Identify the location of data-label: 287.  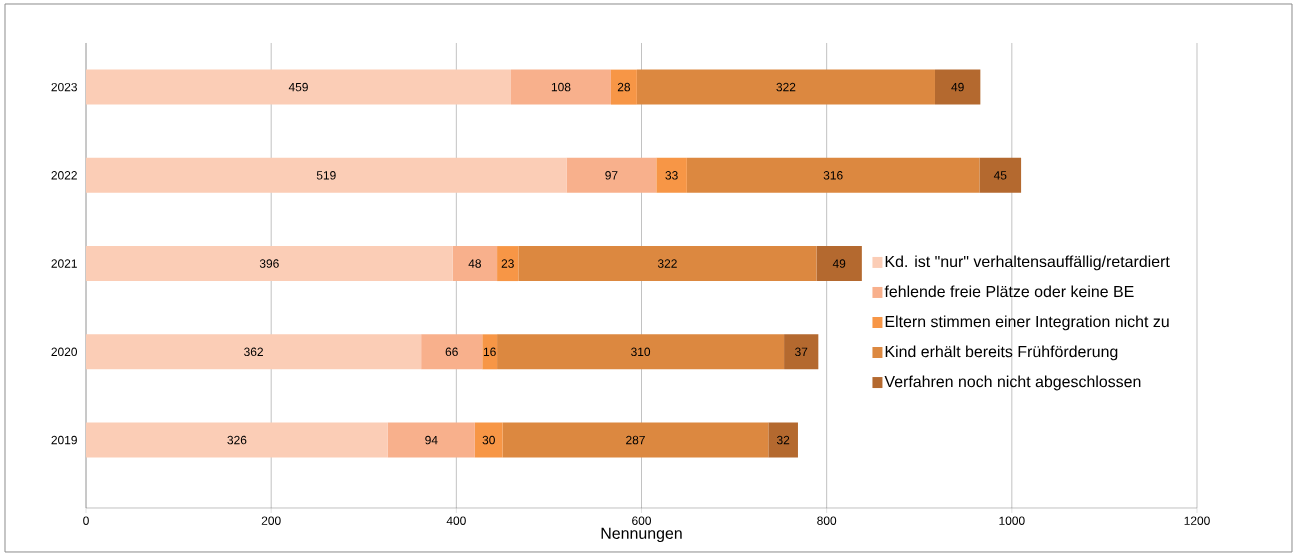
(635, 440).